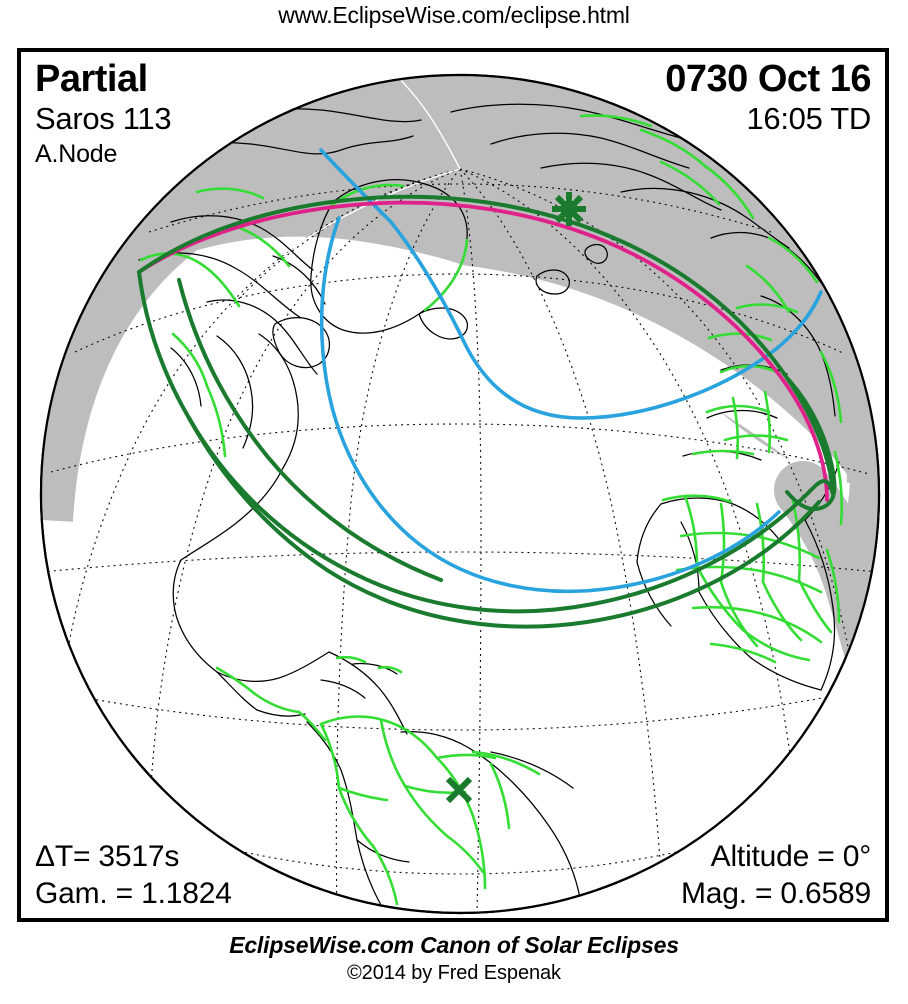 The width and height of the screenshot is (908, 1004). I want to click on eclipse-info-top-right: 0730 Oct 16 16:05 TD, so click(768, 98).